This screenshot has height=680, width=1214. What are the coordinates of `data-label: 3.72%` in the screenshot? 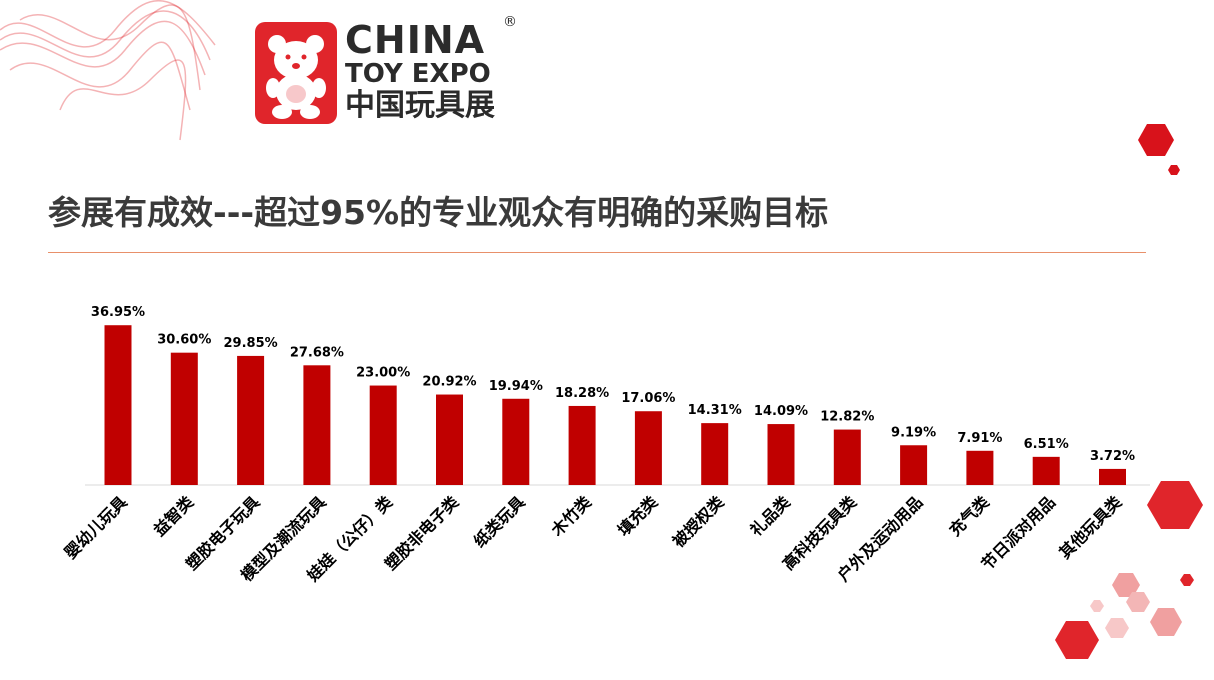 It's located at (1112, 456).